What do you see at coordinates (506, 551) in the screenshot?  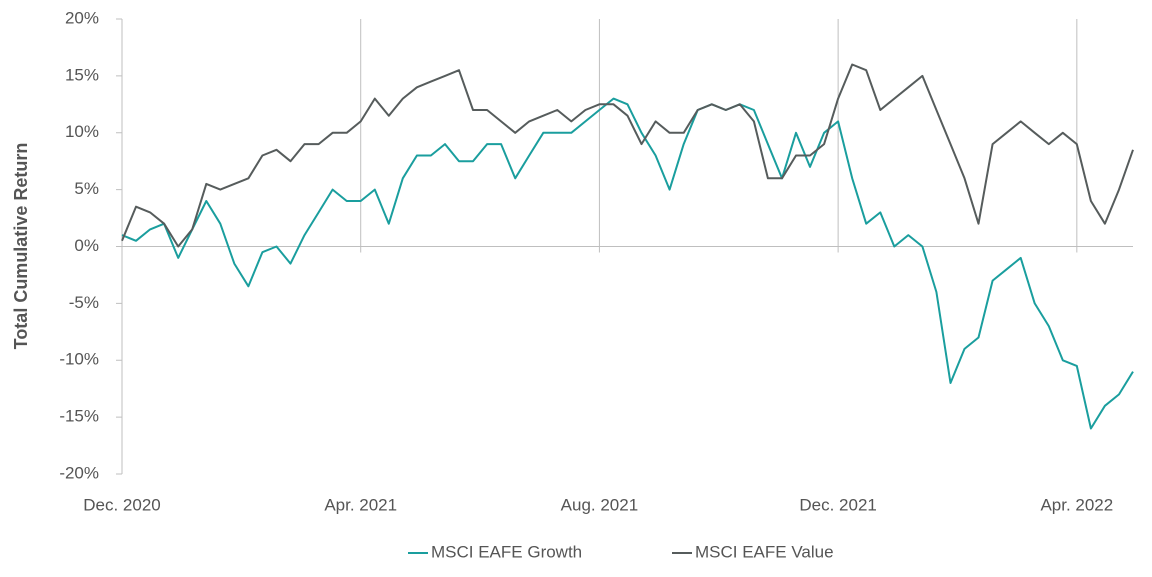 I see `legend-label: MSCI EAFE Growth` at bounding box center [506, 551].